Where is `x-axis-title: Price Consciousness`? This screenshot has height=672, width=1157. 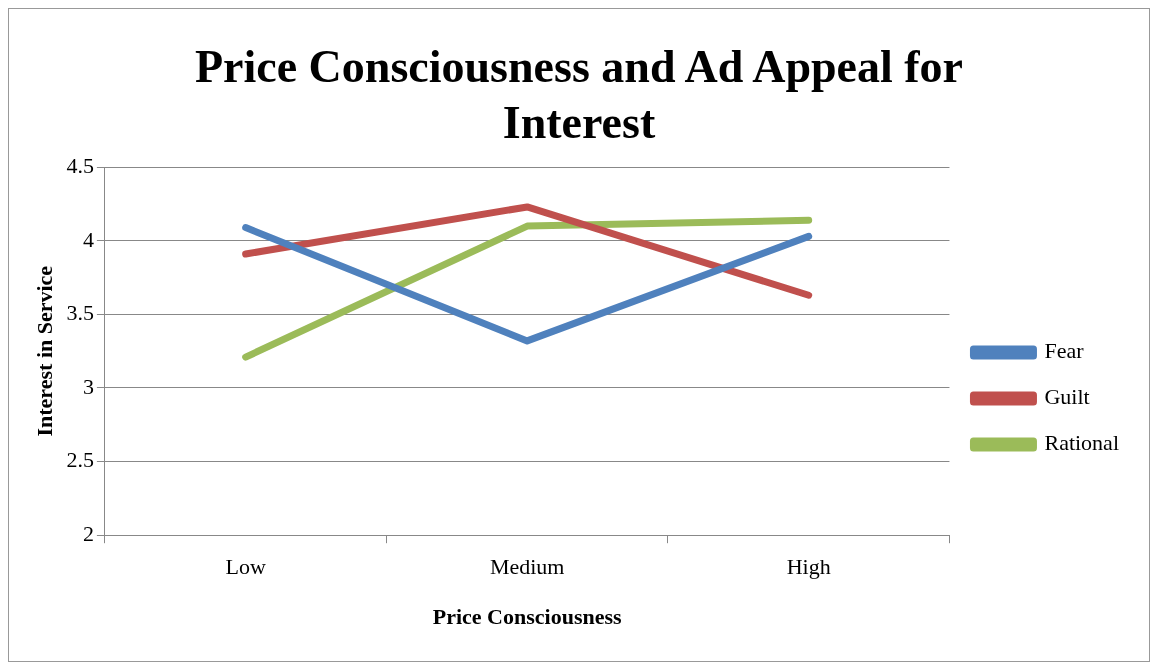
x-axis-title: Price Consciousness is located at coordinates (527, 617).